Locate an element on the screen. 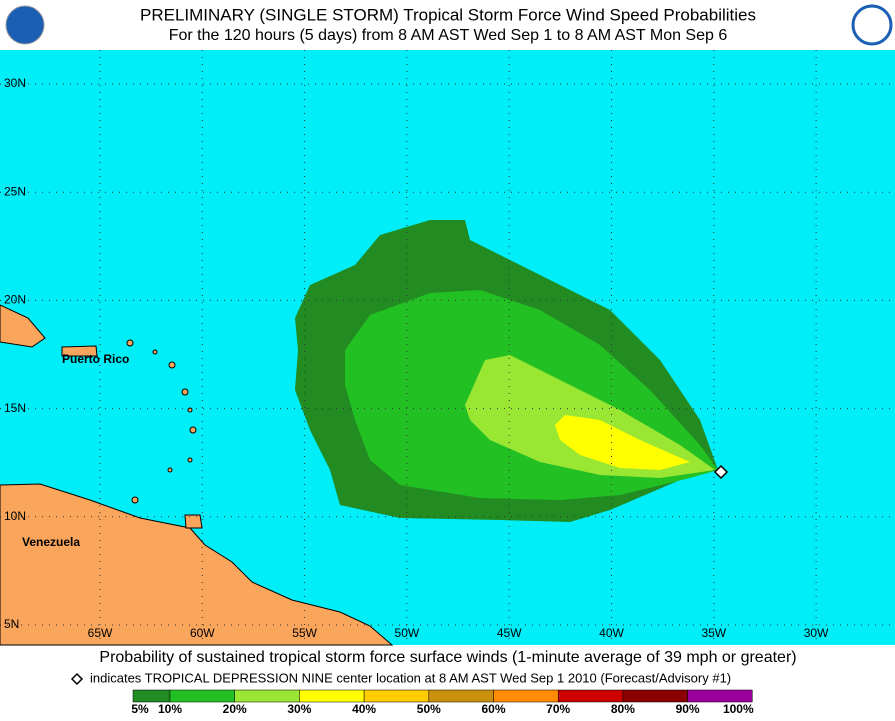 The height and width of the screenshot is (721, 895). lat-label: 10N is located at coordinates (15, 516).